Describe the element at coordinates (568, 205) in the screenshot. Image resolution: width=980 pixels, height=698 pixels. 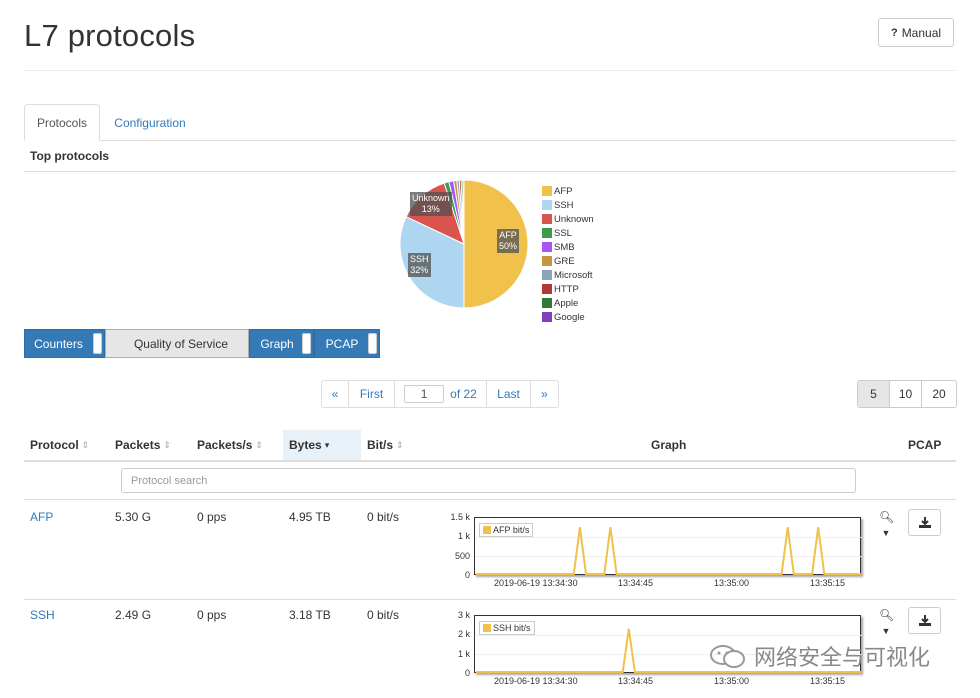
I see `legend-item: SSH` at that location.